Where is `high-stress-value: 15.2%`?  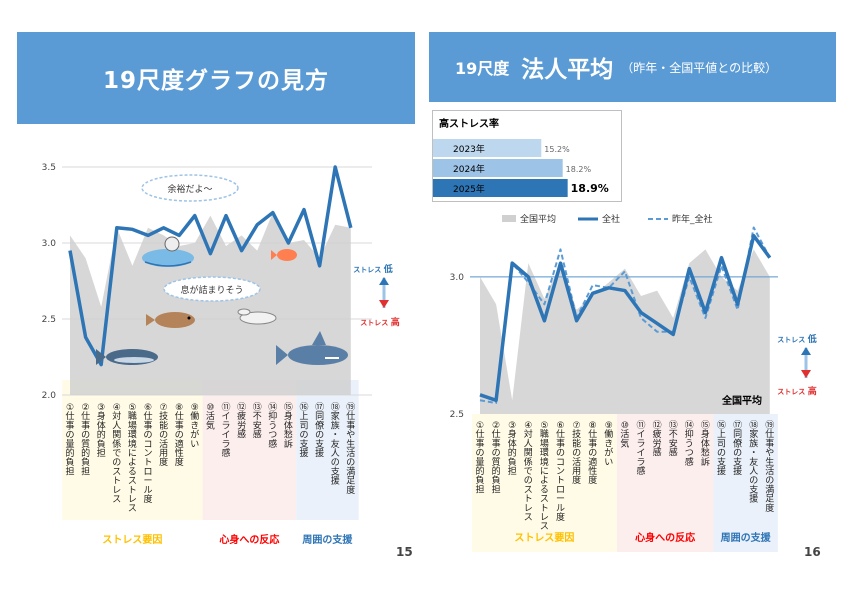 high-stress-value: 15.2% is located at coordinates (557, 149).